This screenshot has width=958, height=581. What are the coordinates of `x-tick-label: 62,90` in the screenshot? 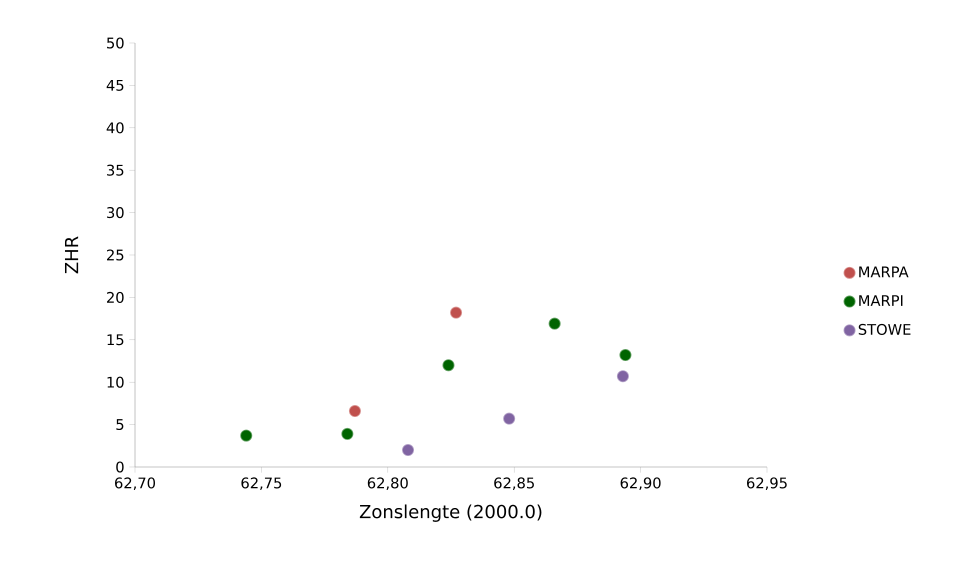 It's located at (640, 483).